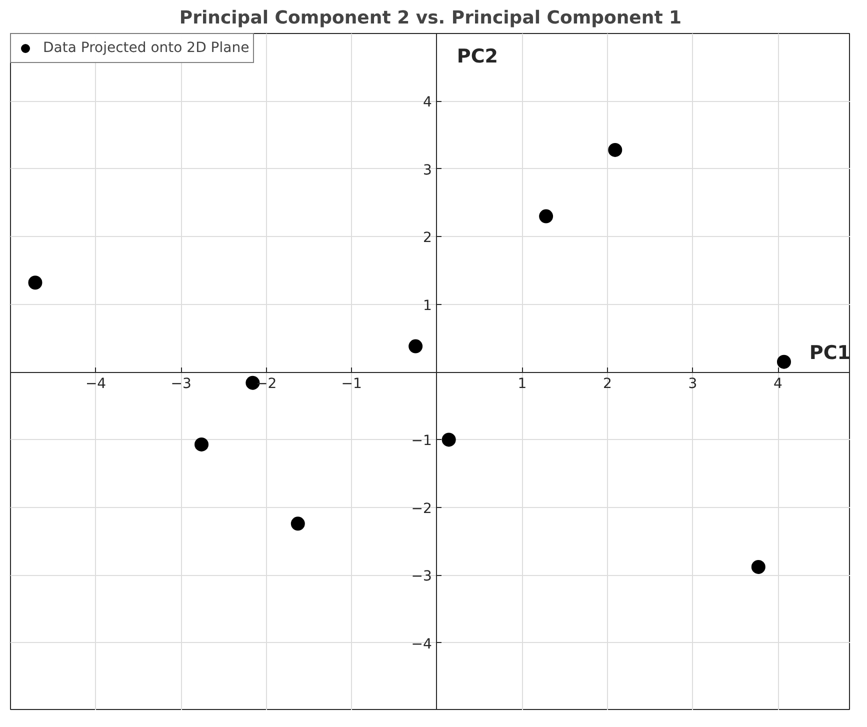  I want to click on y-tick-label: 2, so click(427, 238).